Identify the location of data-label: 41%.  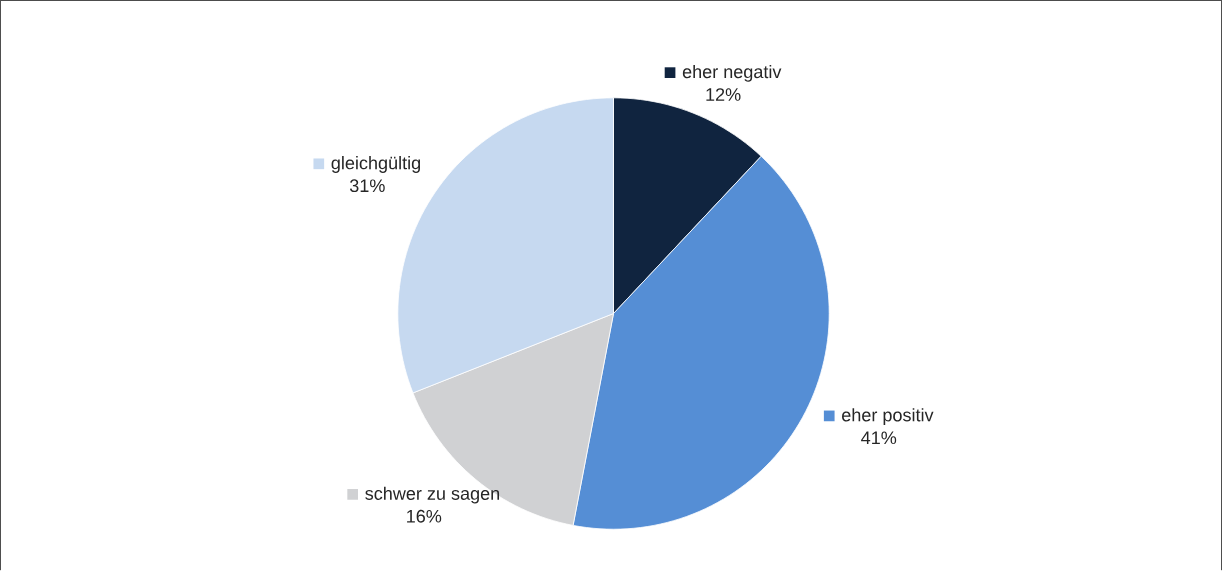
(879, 438).